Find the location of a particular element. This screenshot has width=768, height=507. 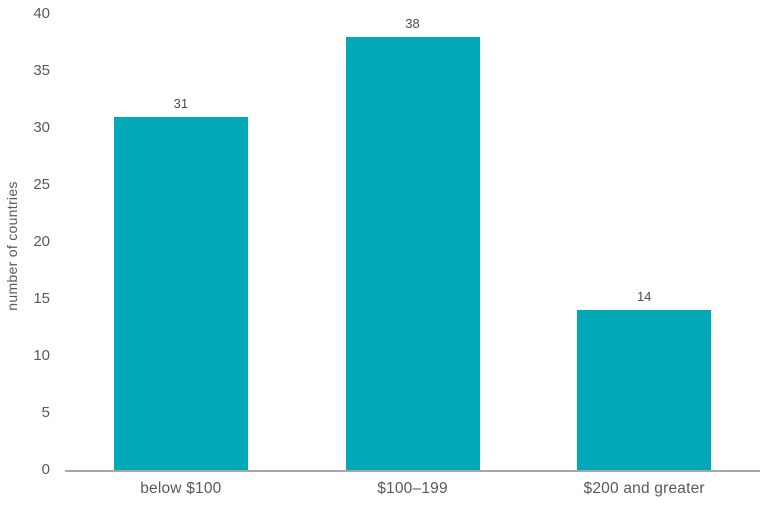

bar-value-label: 38 is located at coordinates (412, 23).